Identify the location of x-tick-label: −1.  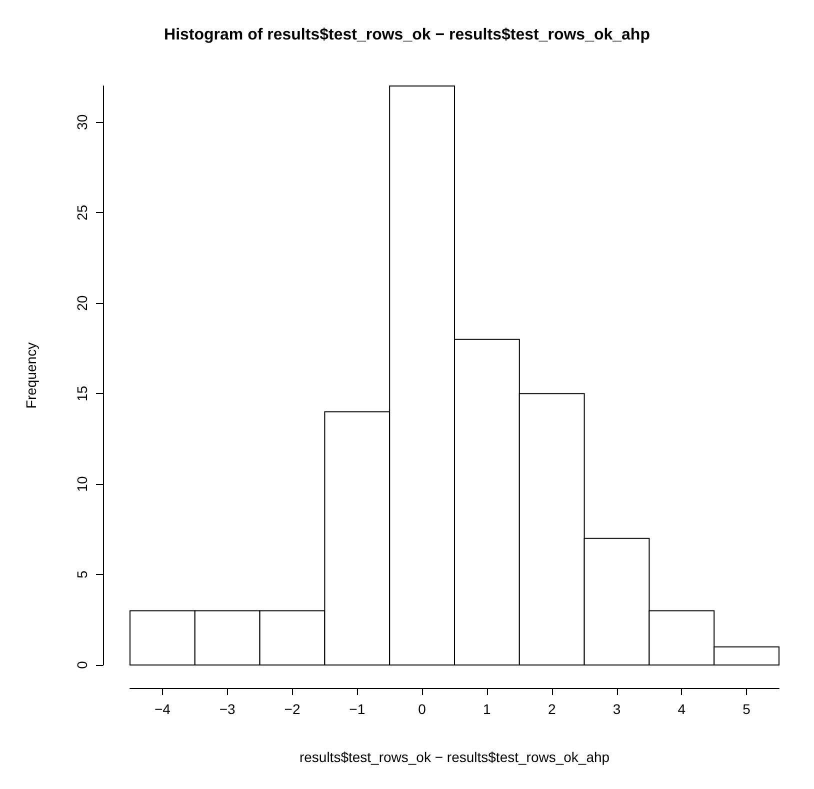
(357, 709).